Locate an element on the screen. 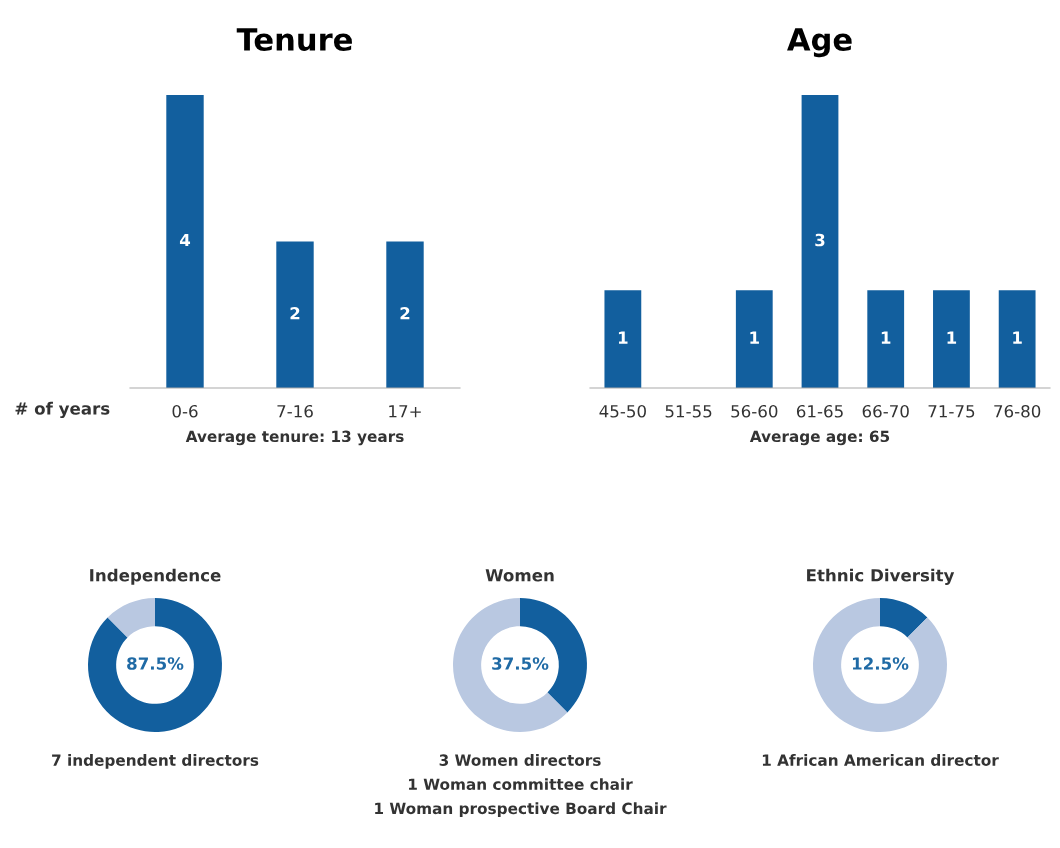 Image resolution: width=1060 pixels, height=848 pixels. x-tick-label: 17+ is located at coordinates (405, 411).